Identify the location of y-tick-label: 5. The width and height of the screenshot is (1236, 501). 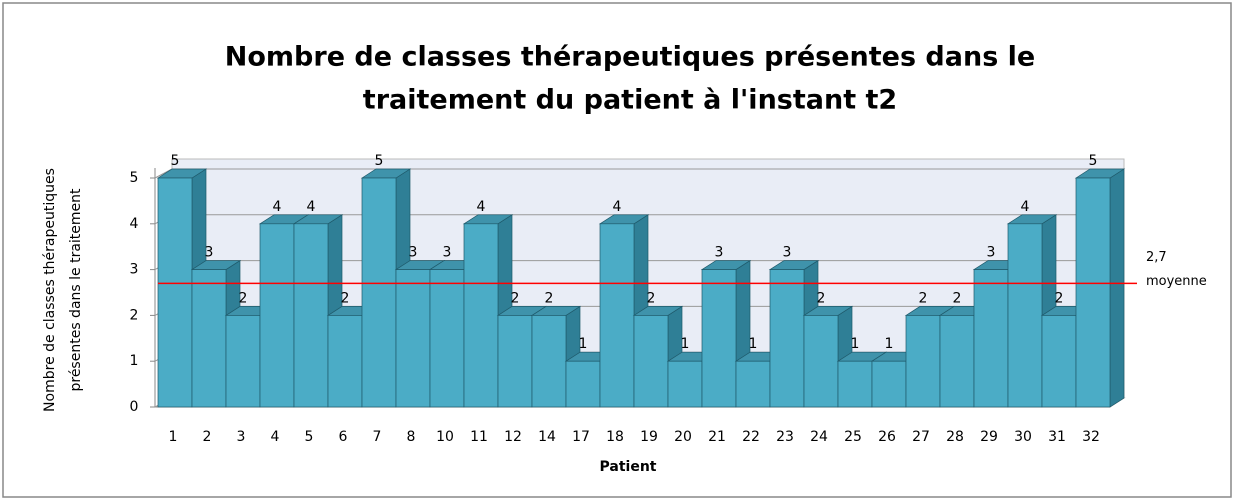
(134, 178).